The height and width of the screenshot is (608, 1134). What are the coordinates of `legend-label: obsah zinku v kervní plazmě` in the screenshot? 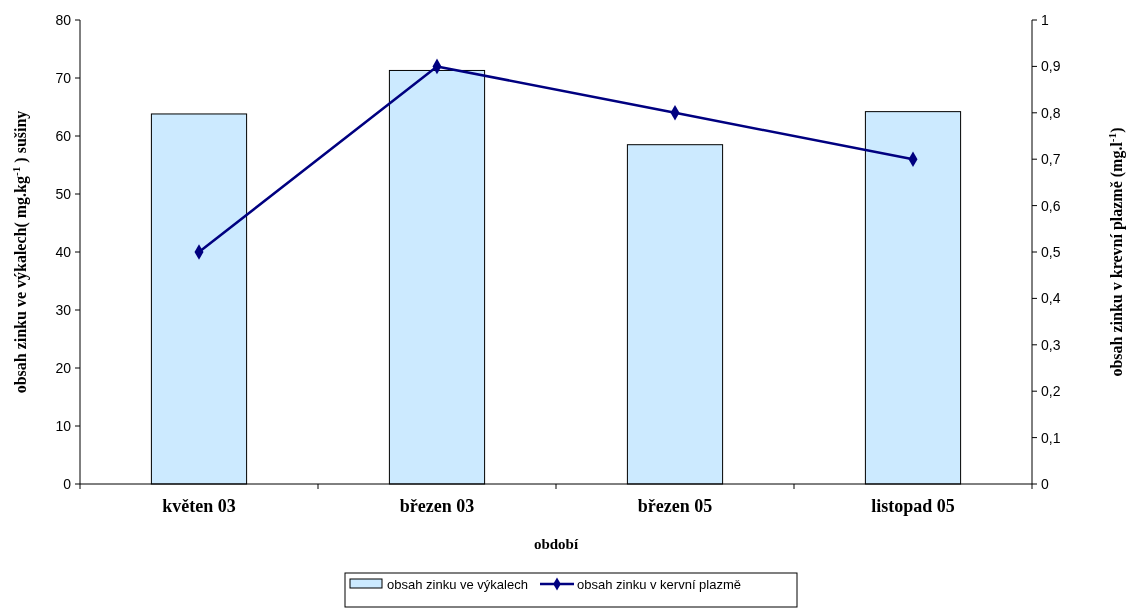 It's located at (659, 584).